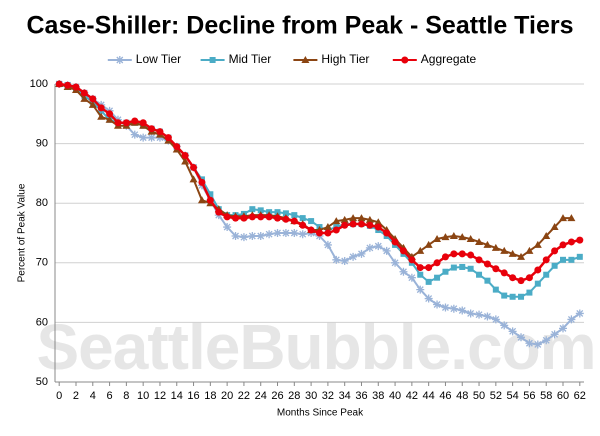 The height and width of the screenshot is (436, 600). Describe the element at coordinates (158, 59) in the screenshot. I see `legend-label: Low Tier` at that location.